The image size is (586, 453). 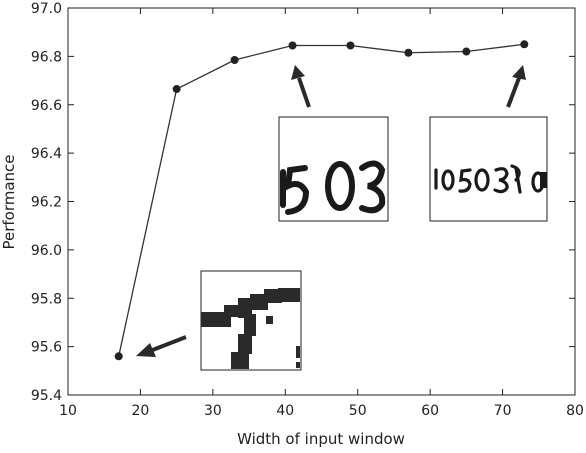 I want to click on y-tick-label: 96.4, so click(x=46, y=154).